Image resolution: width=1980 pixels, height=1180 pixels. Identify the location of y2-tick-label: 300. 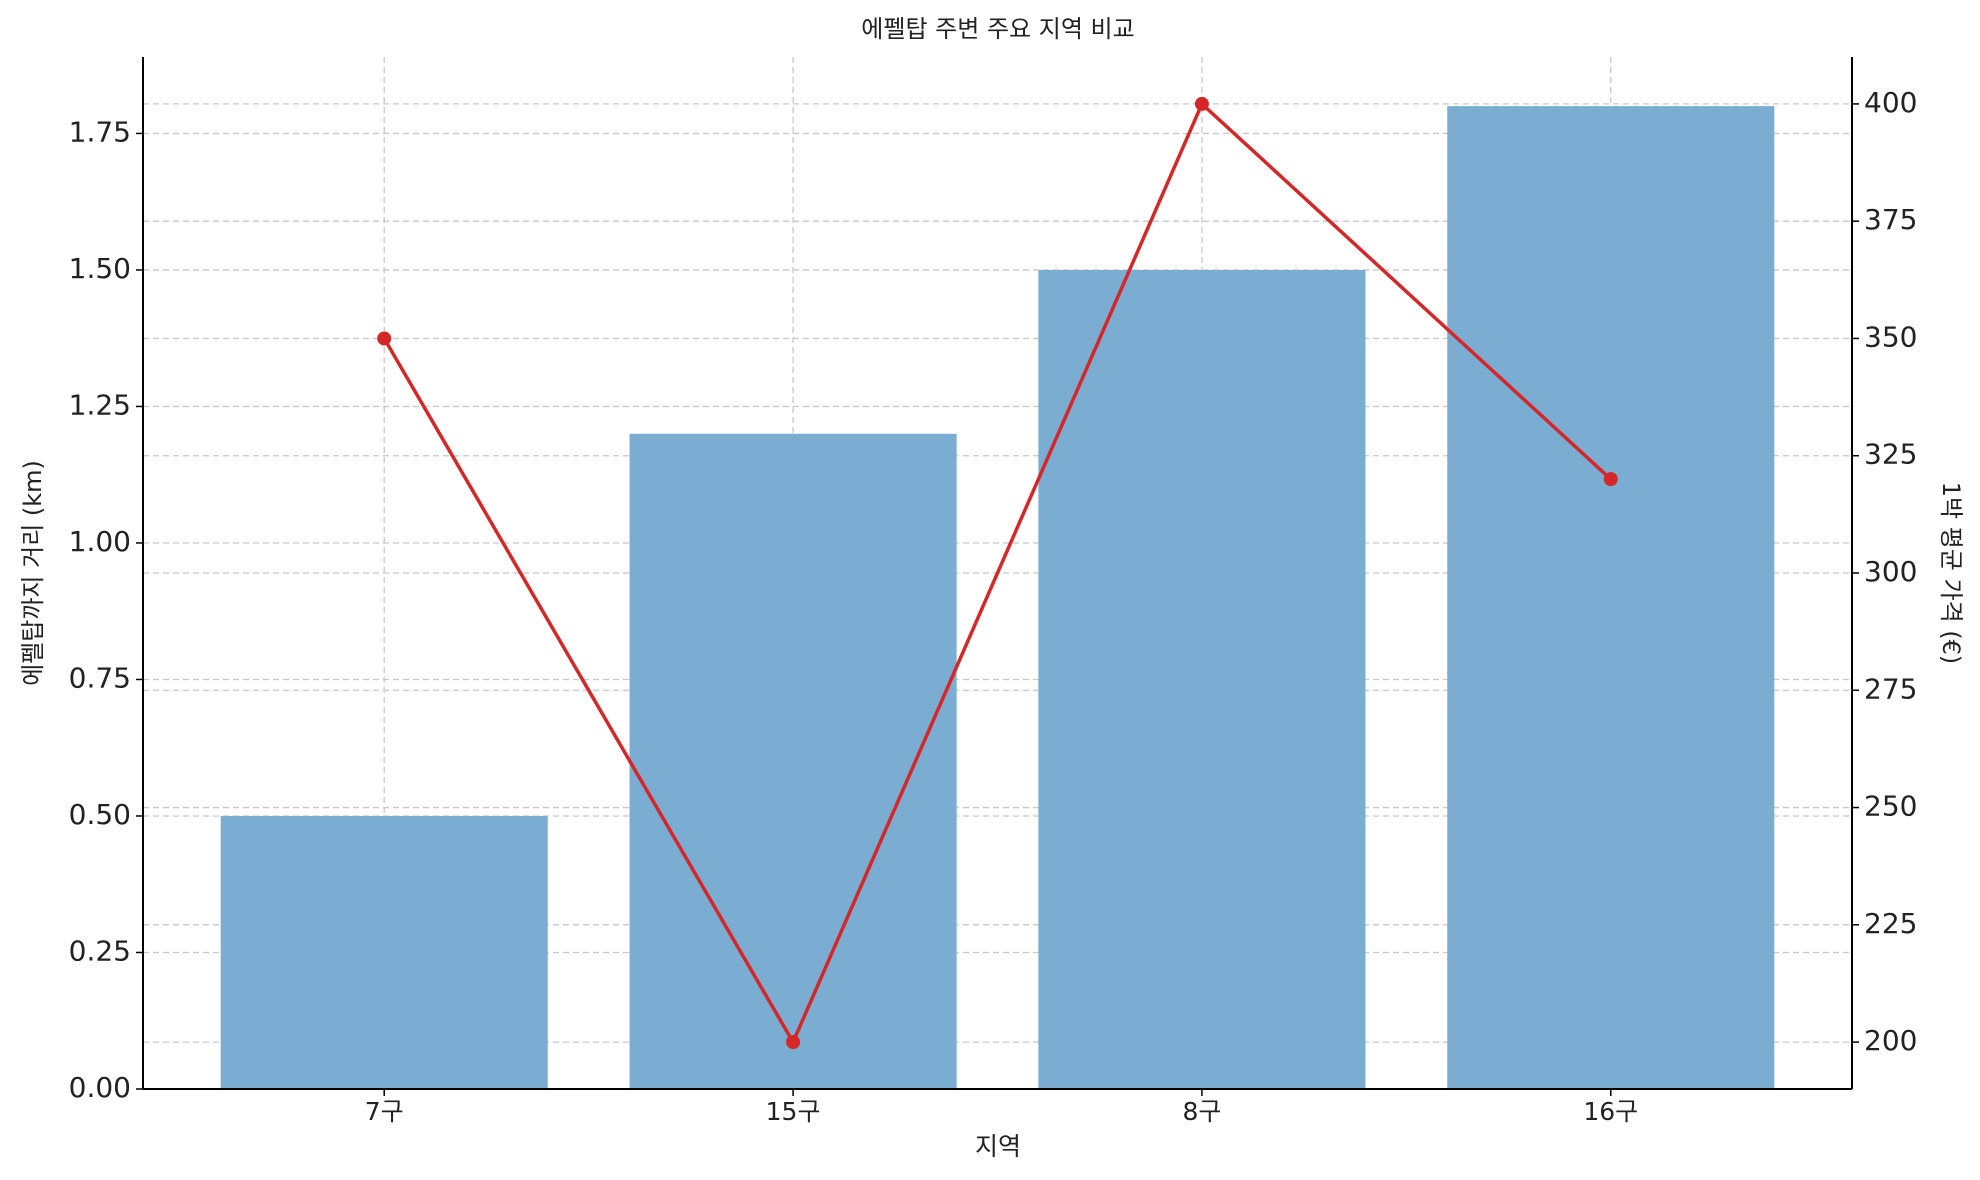
(1890, 571).